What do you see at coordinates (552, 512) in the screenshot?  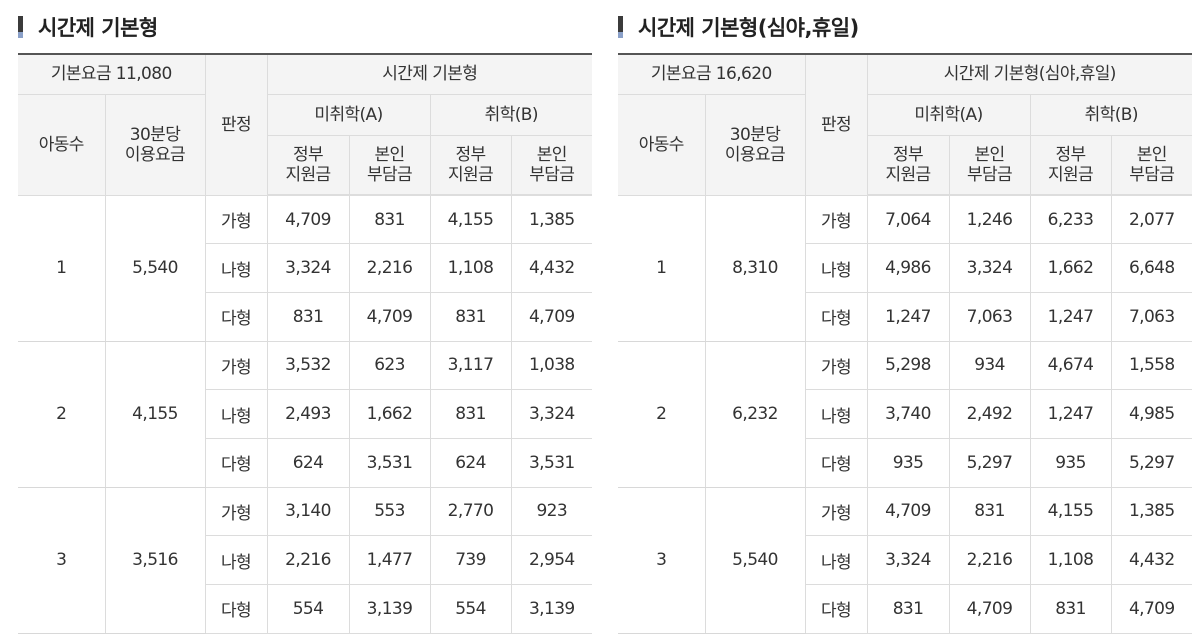 I see `b-self-cell: 923` at bounding box center [552, 512].